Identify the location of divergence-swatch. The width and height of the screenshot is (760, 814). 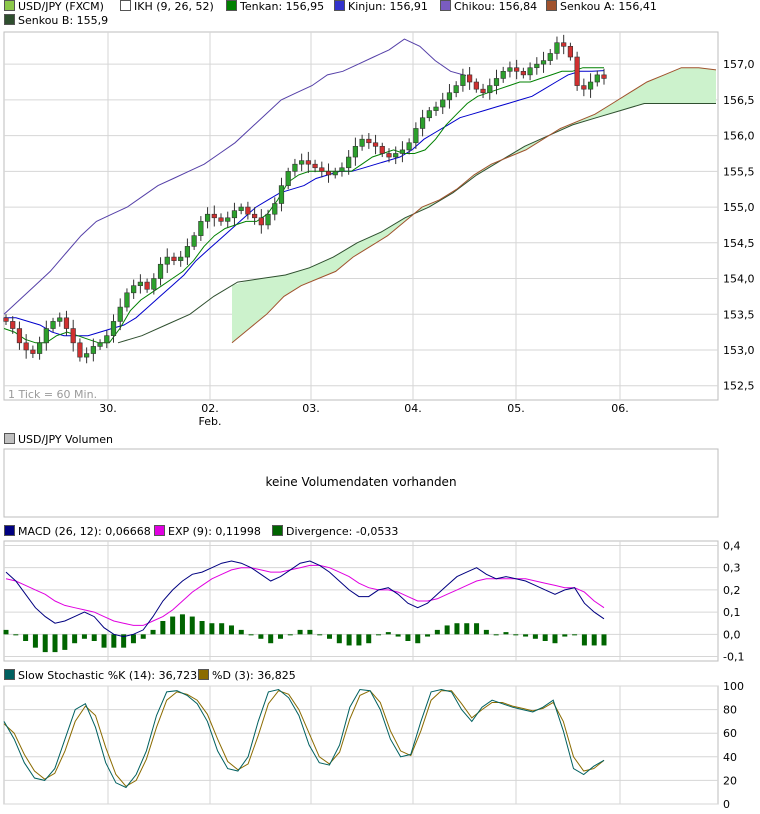
(277, 530).